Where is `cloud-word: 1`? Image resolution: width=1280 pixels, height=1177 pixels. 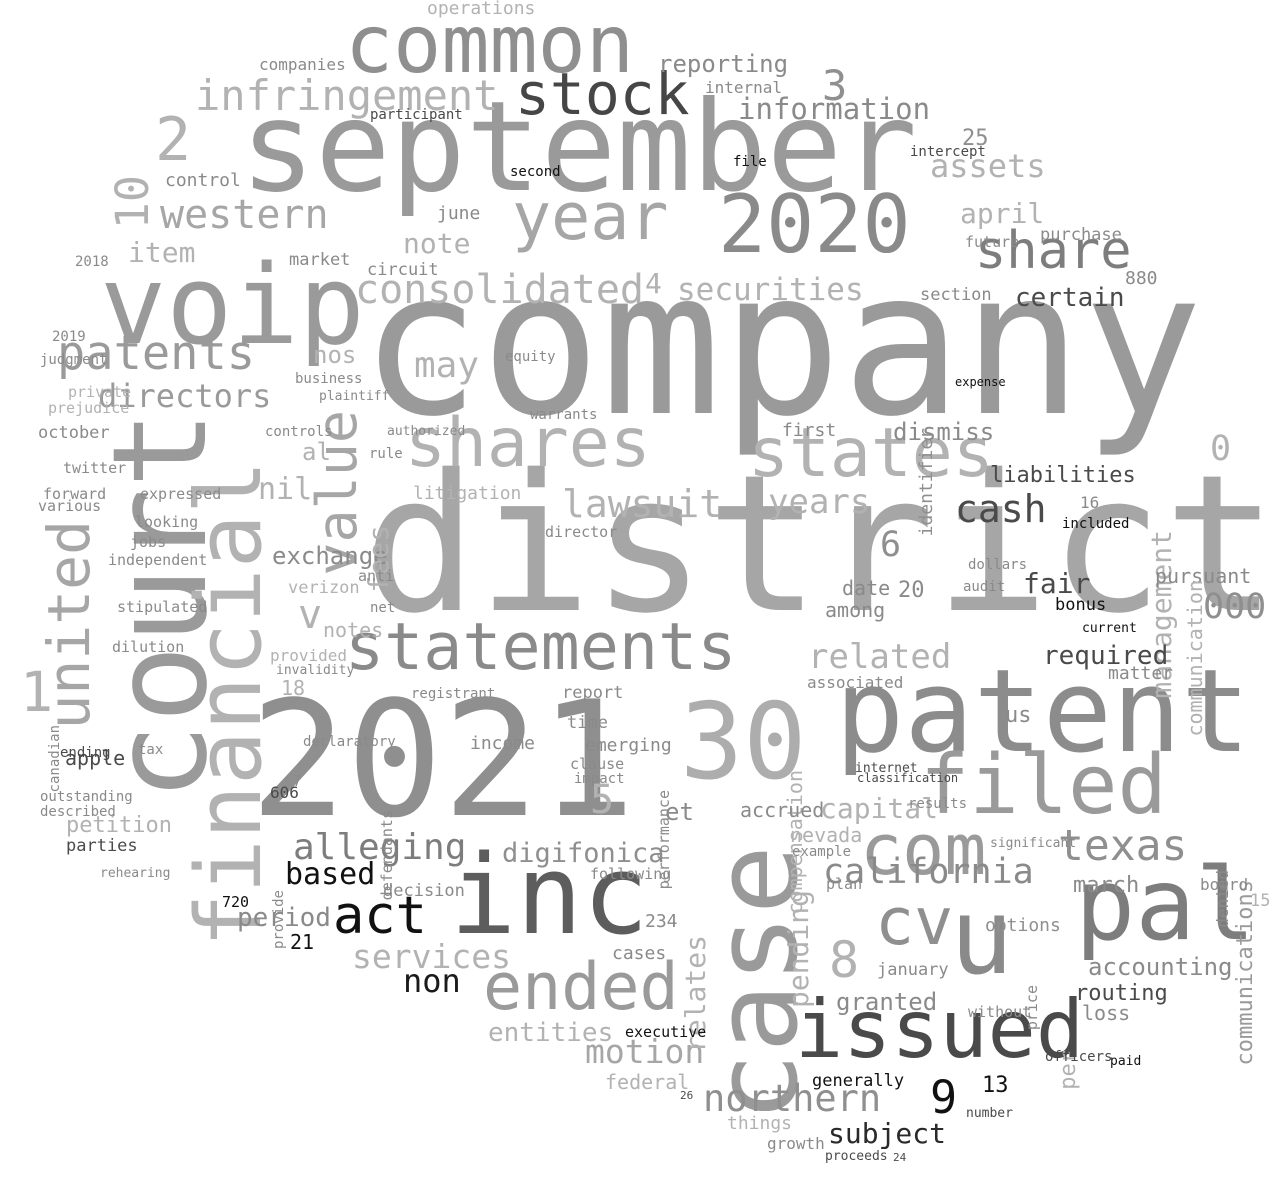
cloud-word: 1 is located at coordinates (37, 692).